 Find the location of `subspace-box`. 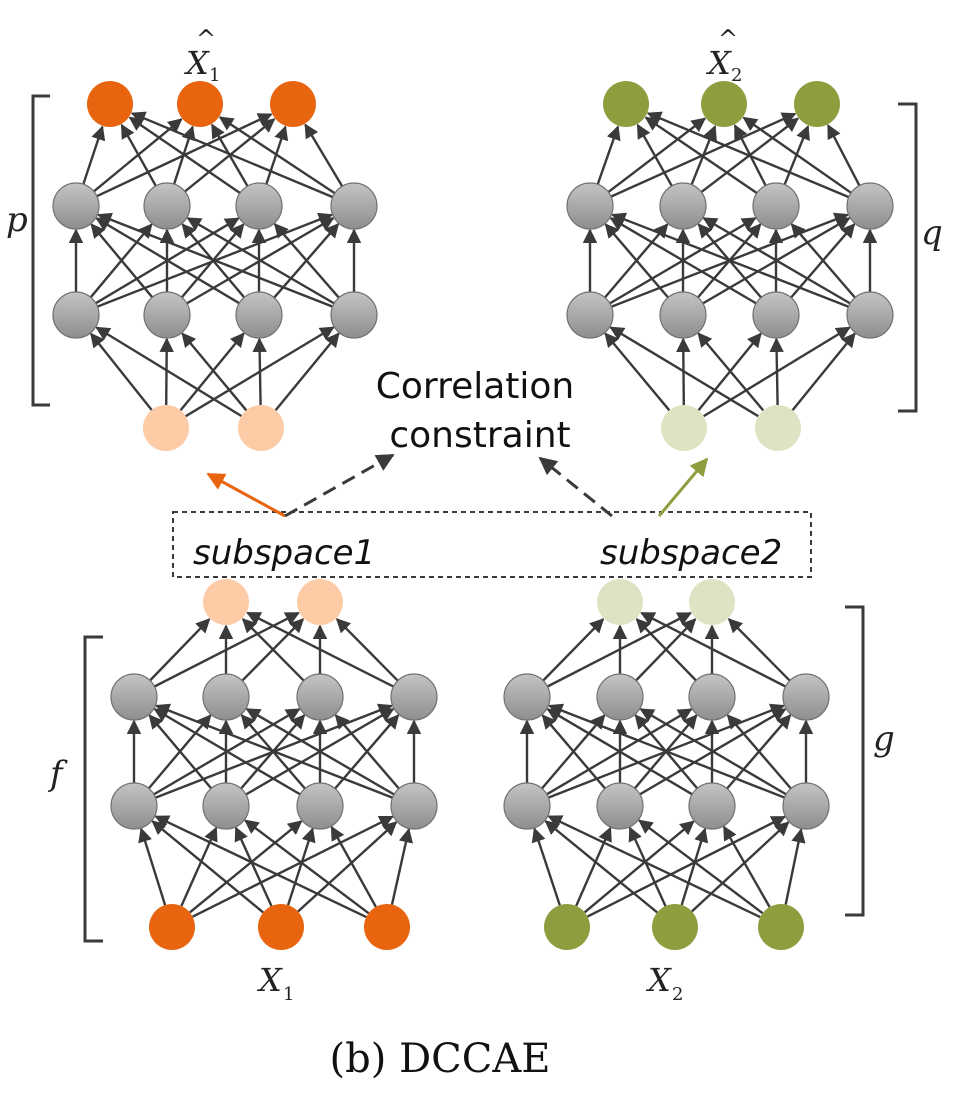

subspace-box is located at coordinates (492, 544).